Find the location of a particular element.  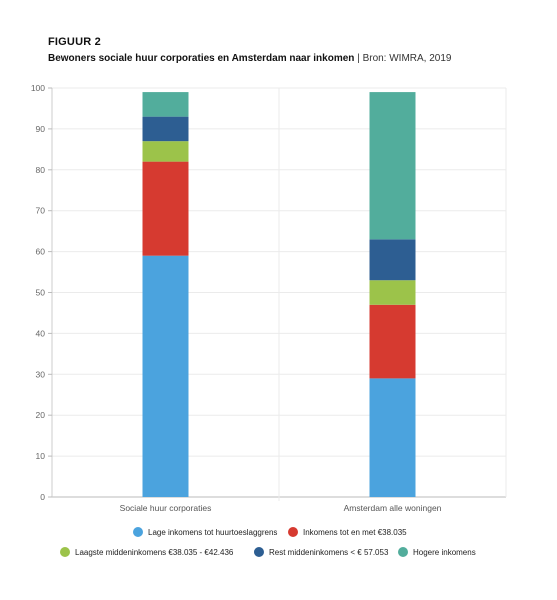

bar-segment-inkomens_tot-amsterdam is located at coordinates (392, 341).